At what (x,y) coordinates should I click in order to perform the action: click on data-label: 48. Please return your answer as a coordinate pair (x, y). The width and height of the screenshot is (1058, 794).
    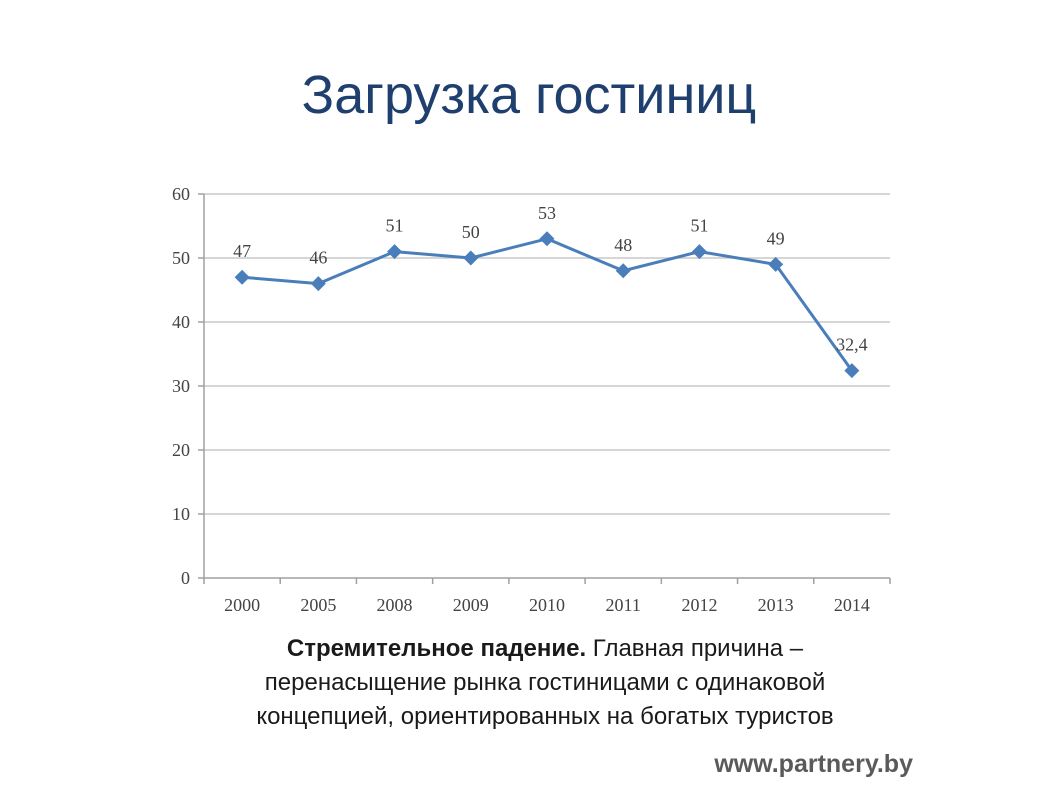
    Looking at the image, I should click on (623, 245).